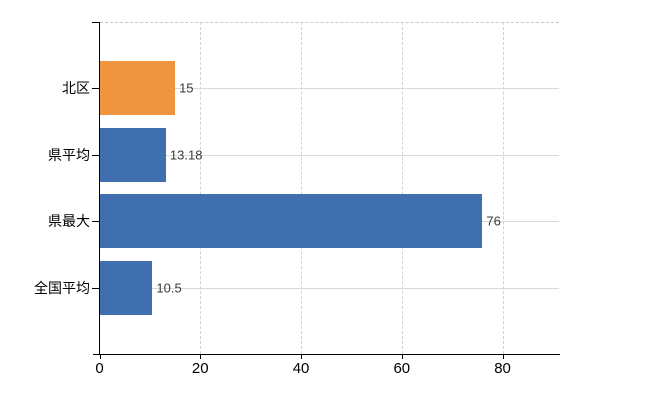 This screenshot has height=400, width=650. I want to click on category-label: 県平均, so click(69, 154).